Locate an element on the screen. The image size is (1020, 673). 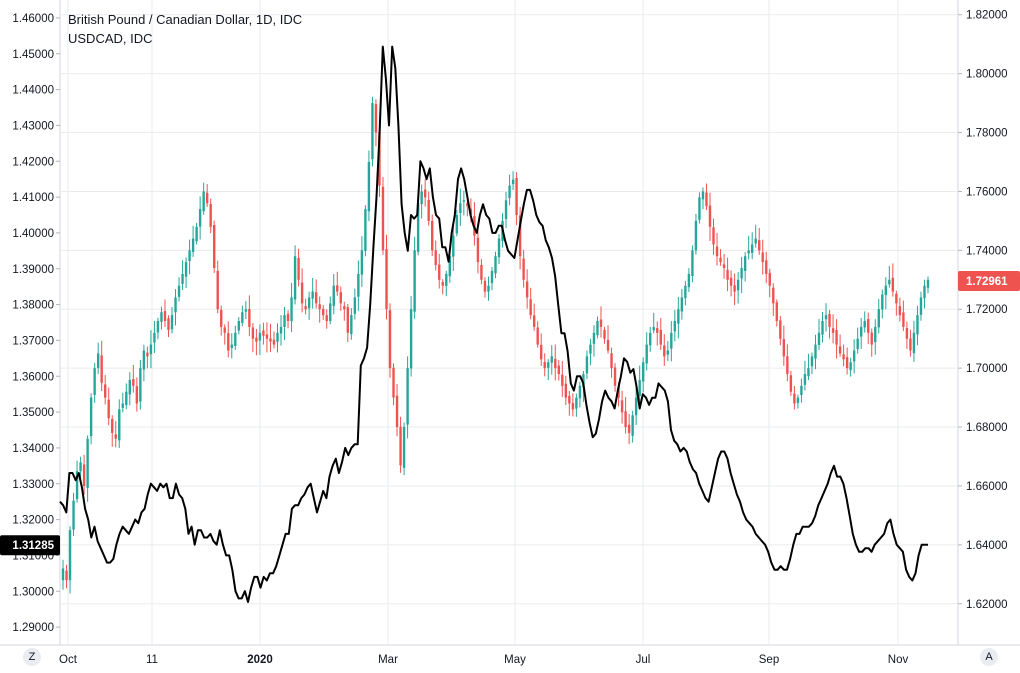
left-tick-label: 1.40000 is located at coordinates (33, 234).